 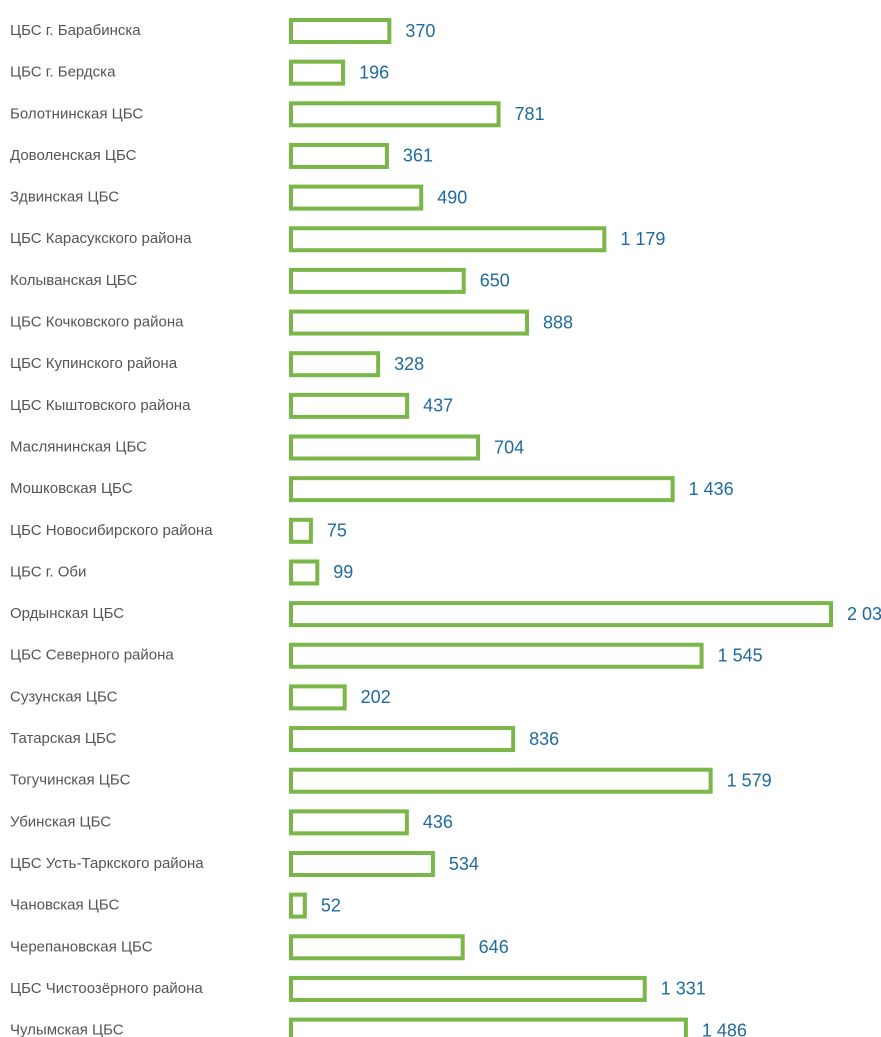 What do you see at coordinates (420, 31) in the screenshot?
I see `value-label: 370` at bounding box center [420, 31].